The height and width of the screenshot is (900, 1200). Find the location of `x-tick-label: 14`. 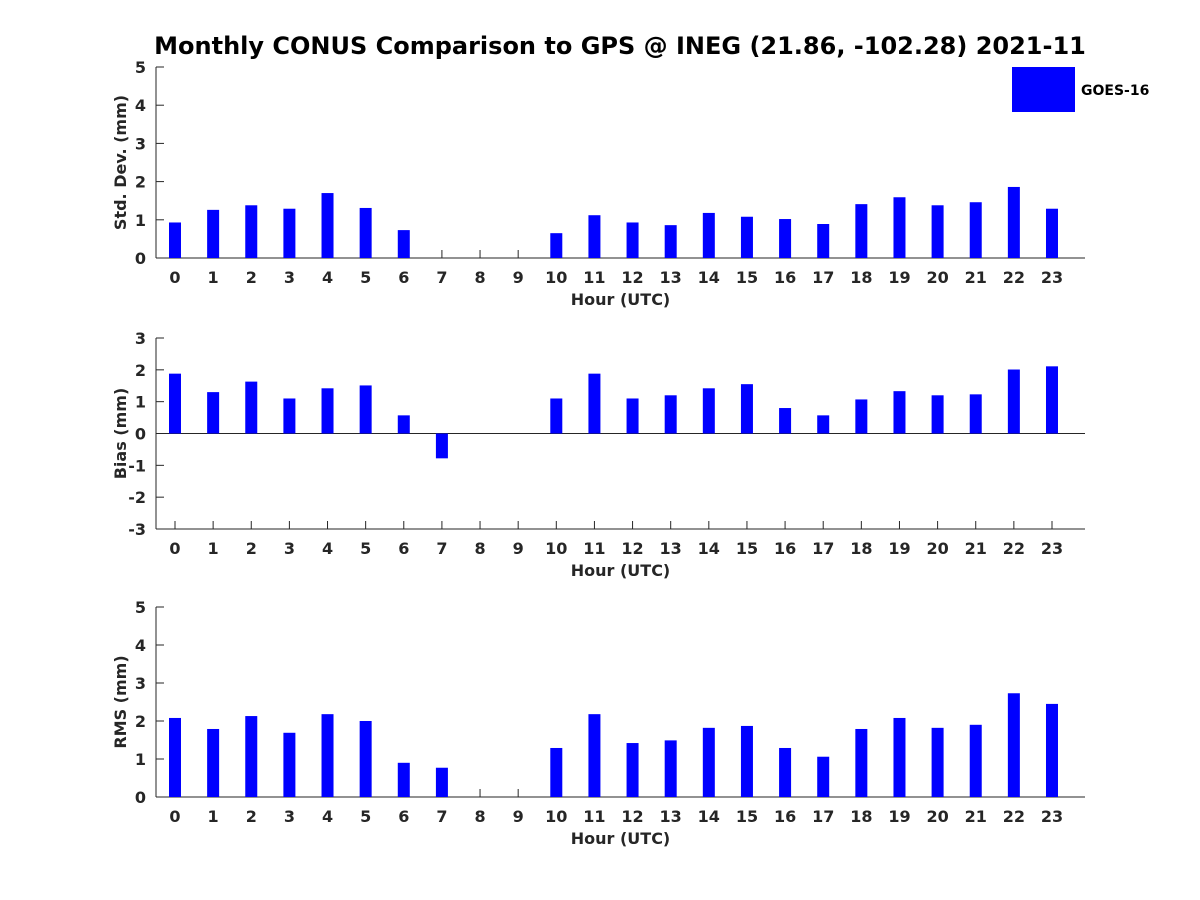

x-tick-label: 14 is located at coordinates (709, 816).